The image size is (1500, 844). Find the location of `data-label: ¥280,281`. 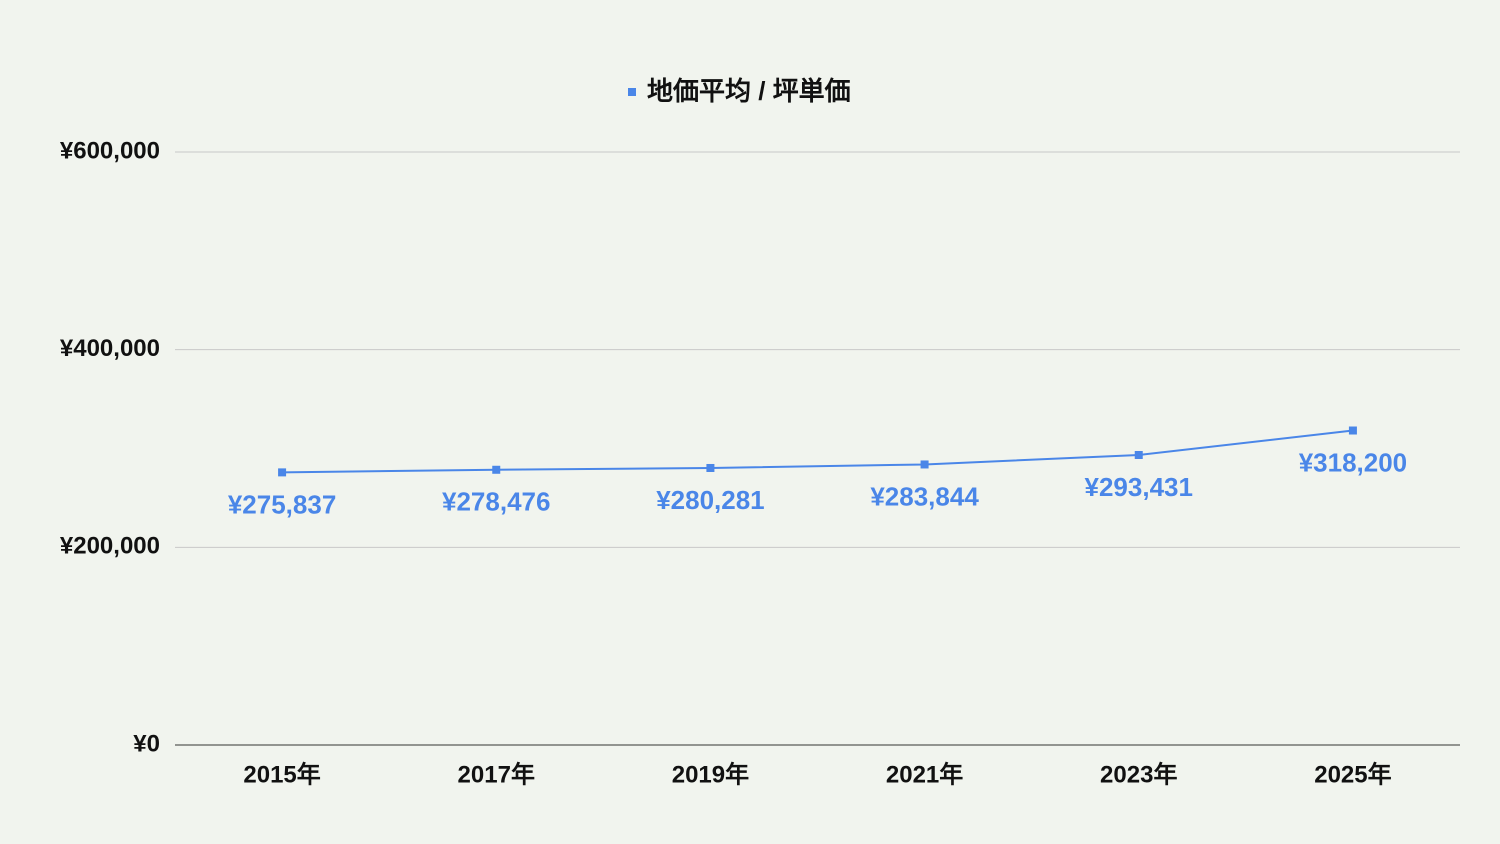

data-label: ¥280,281 is located at coordinates (710, 500).